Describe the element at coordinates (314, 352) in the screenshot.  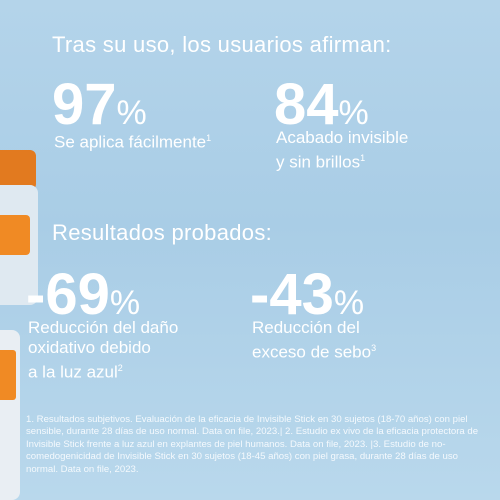
I see `label-line: exceso de sebo3` at that location.